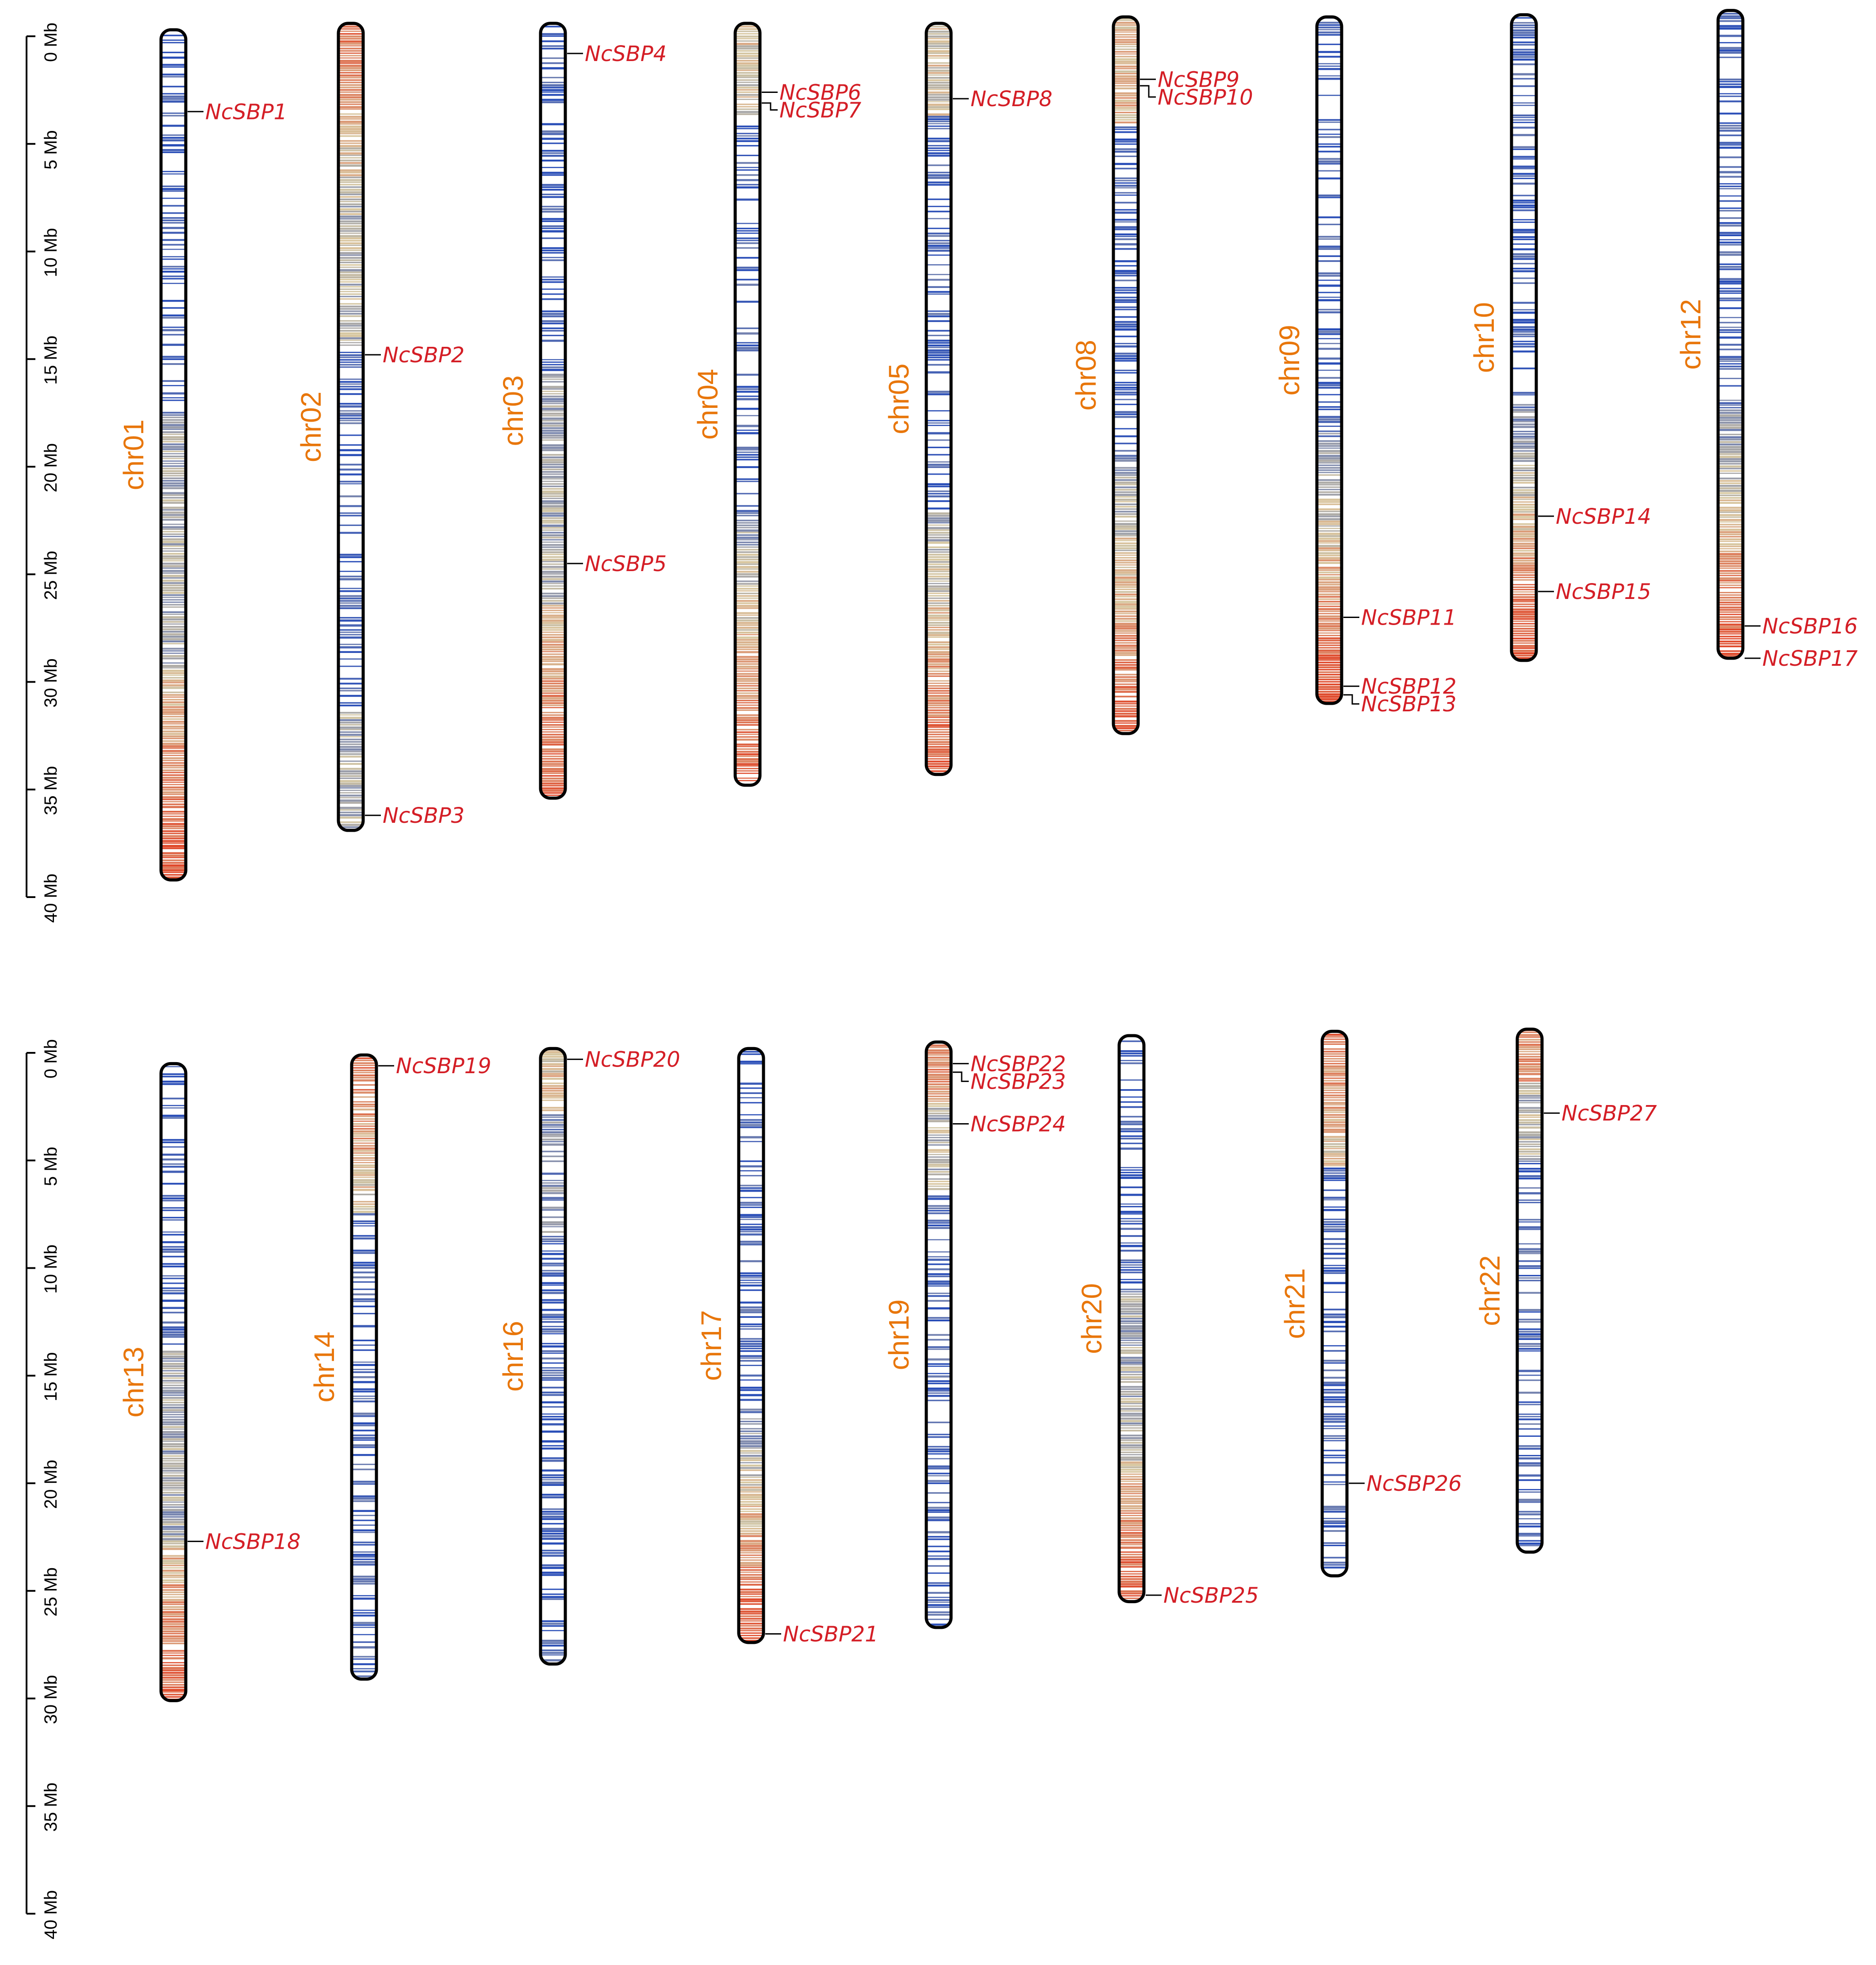 Image resolution: width=1876 pixels, height=1965 pixels. I want to click on chromosome-label: chr05, so click(899, 399).